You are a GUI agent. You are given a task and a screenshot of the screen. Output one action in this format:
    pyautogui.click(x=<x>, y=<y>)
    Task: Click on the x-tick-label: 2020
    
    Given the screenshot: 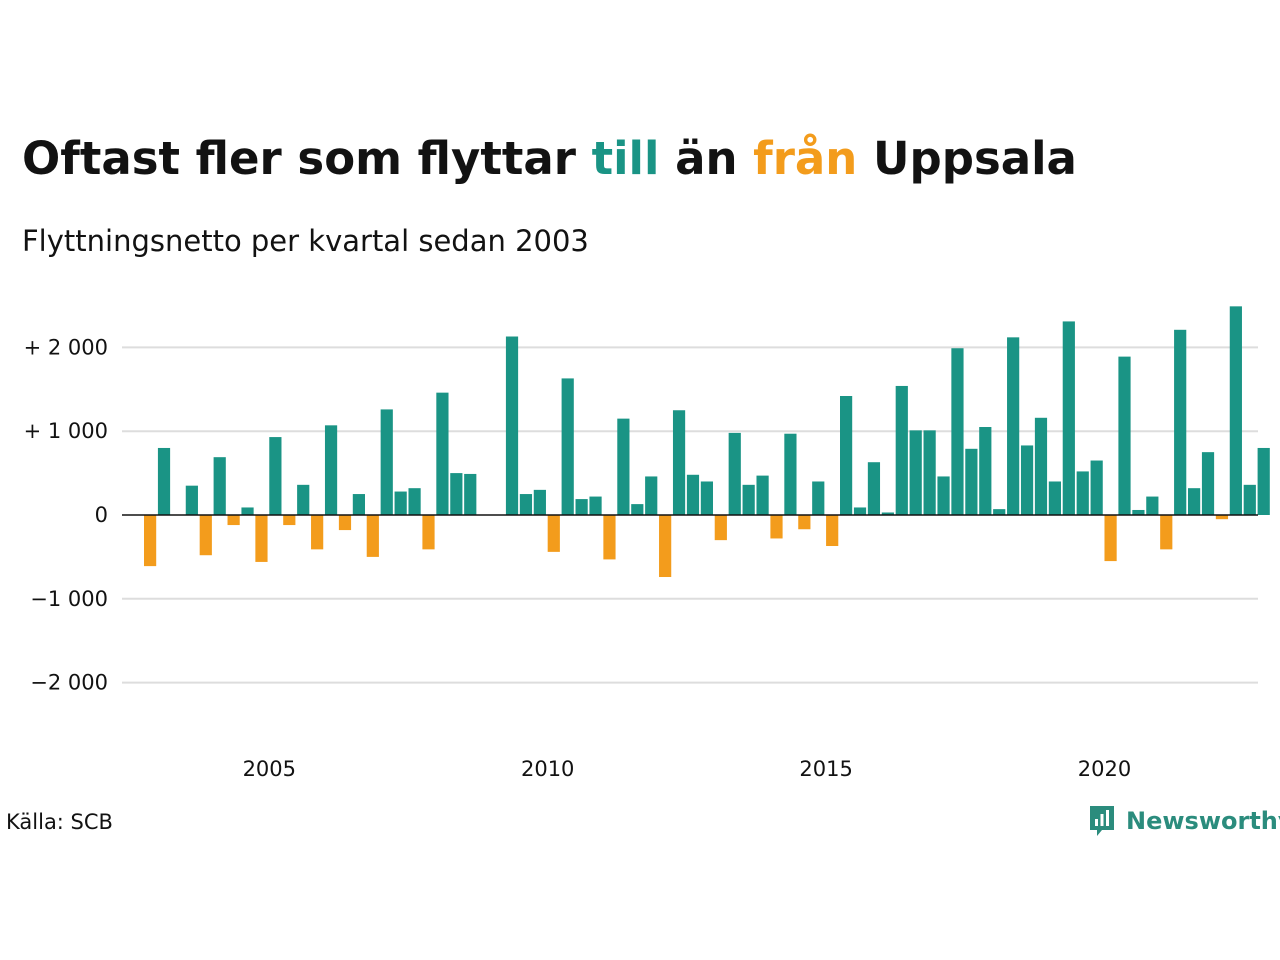 What is the action you would take?
    pyautogui.click(x=1104, y=769)
    